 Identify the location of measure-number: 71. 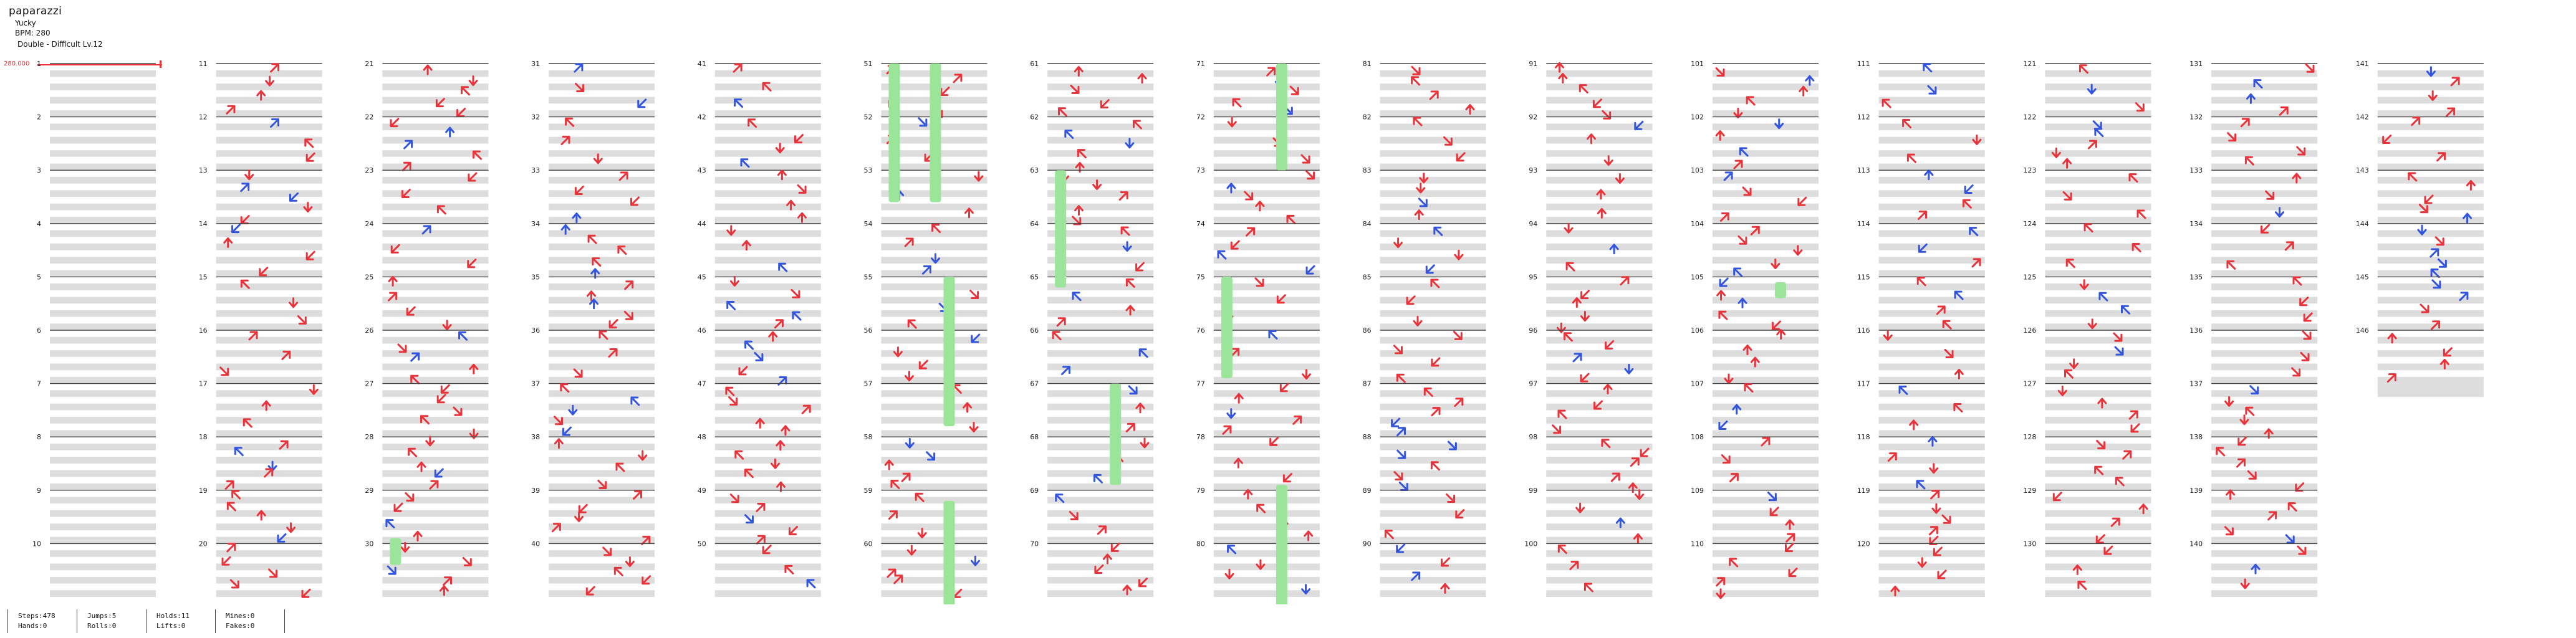
(1200, 64).